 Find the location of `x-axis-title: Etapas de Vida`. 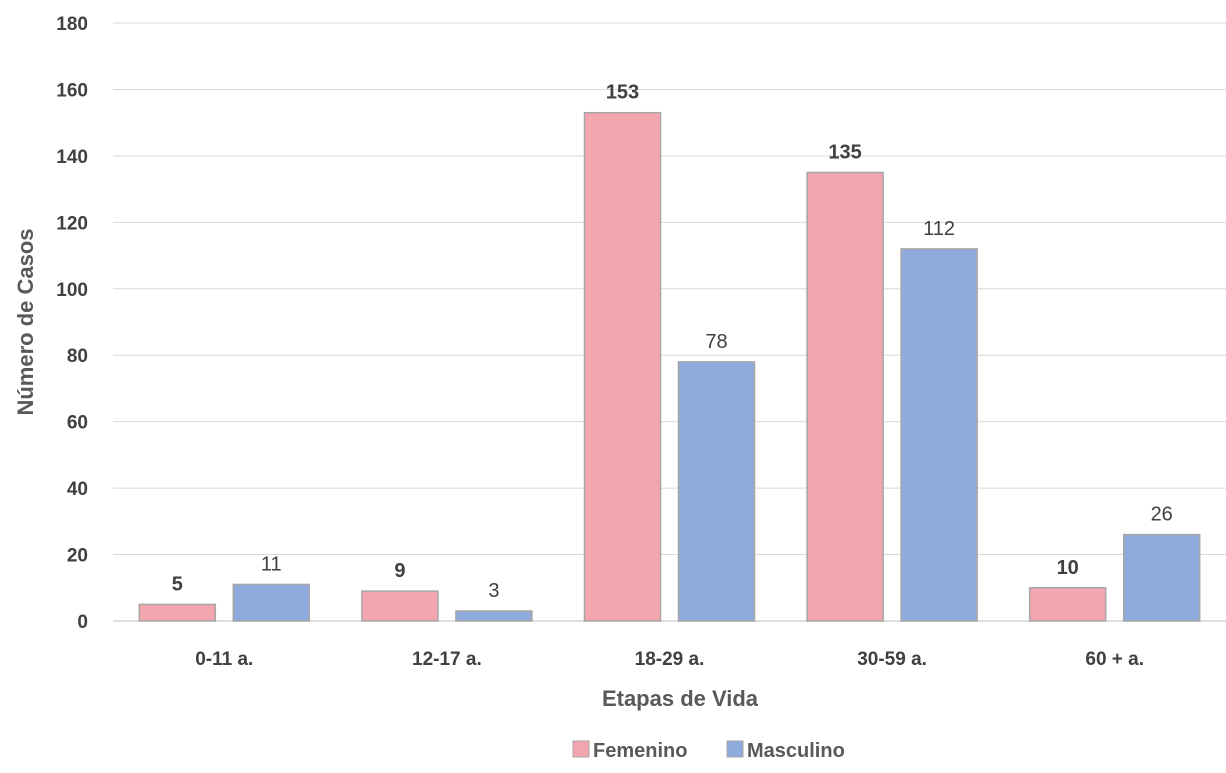

x-axis-title: Etapas de Vida is located at coordinates (680, 698).